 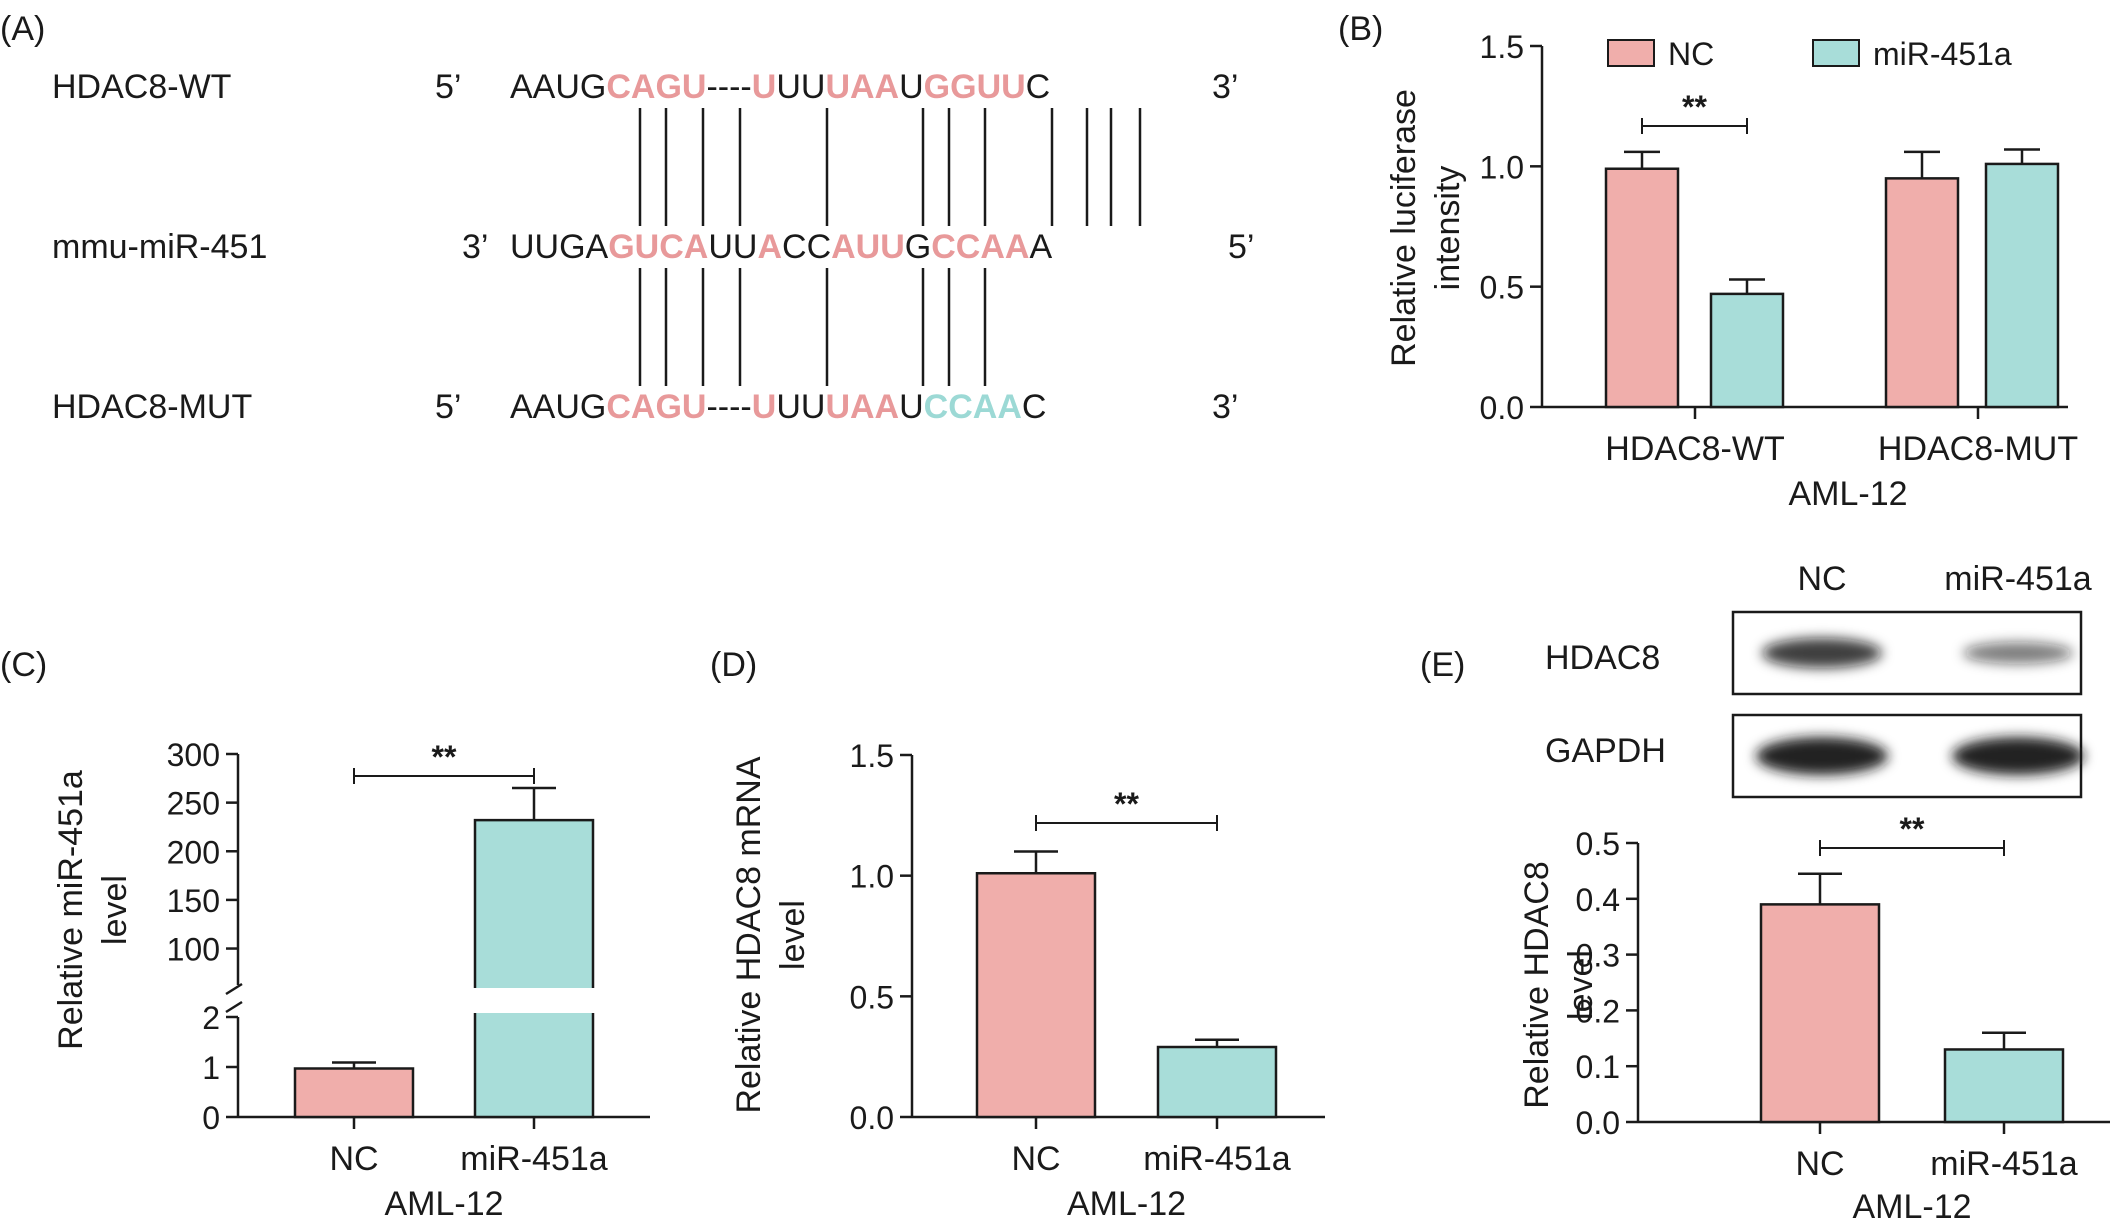 What do you see at coordinates (1040, 247) in the screenshot?
I see `sequence-segment: A` at bounding box center [1040, 247].